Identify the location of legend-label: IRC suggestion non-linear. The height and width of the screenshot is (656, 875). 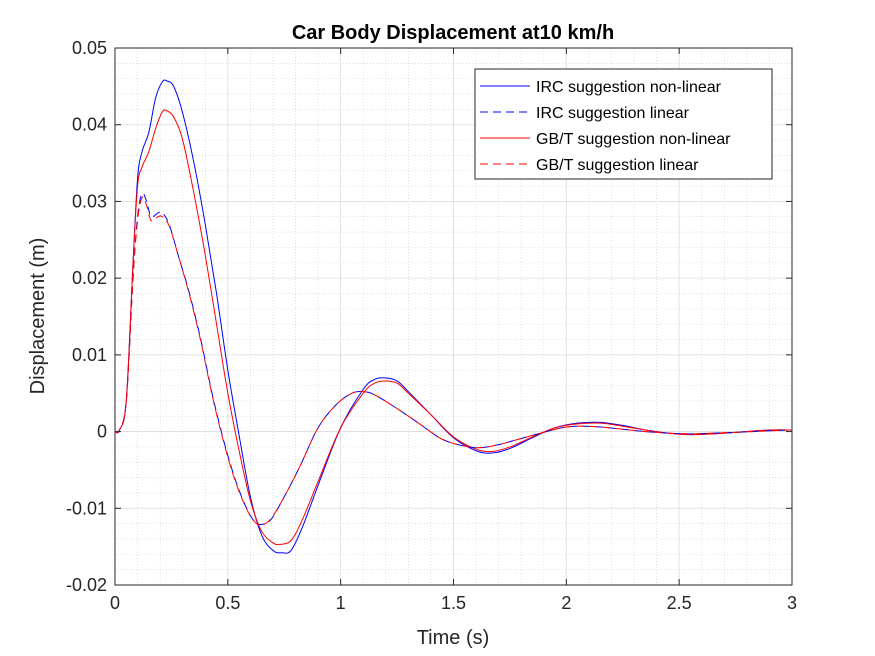
(629, 87).